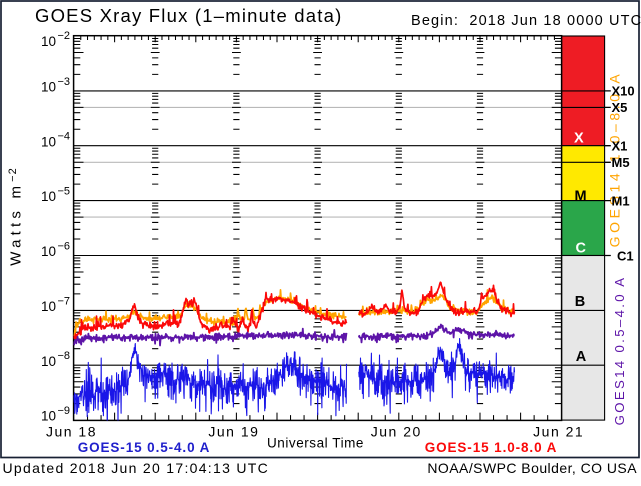  I want to click on svg-text: GOES-15 1.0-8.0 A, so click(491, 447).